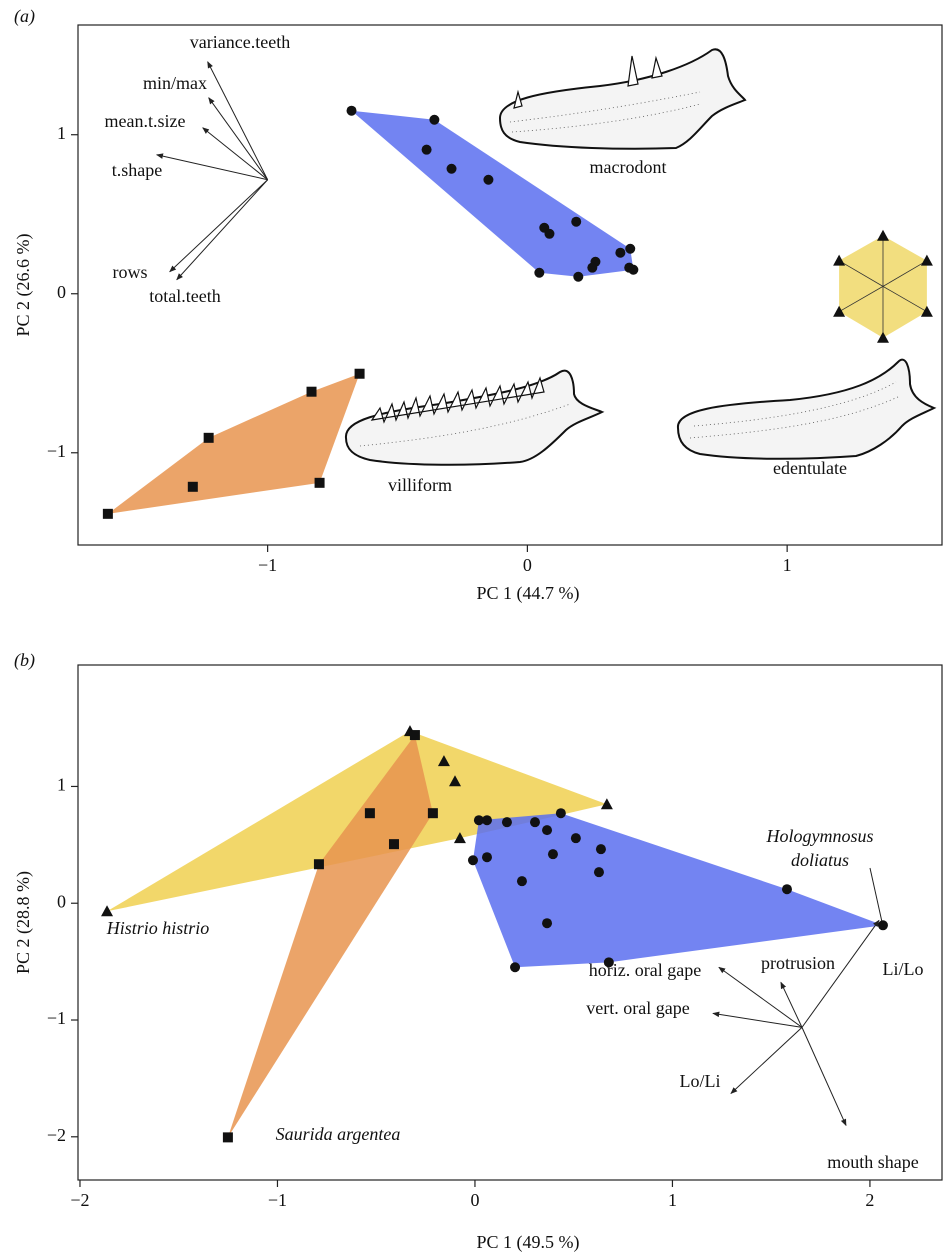 This screenshot has width=943, height=1254. I want to click on loading-label: t.shape, so click(137, 170).